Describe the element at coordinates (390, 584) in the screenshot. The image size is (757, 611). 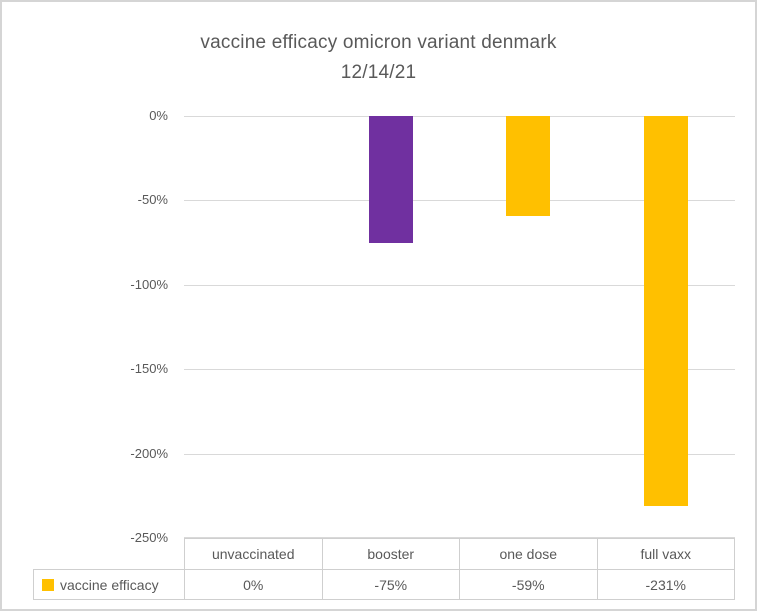
I see `table-value-cell: -75%` at that location.